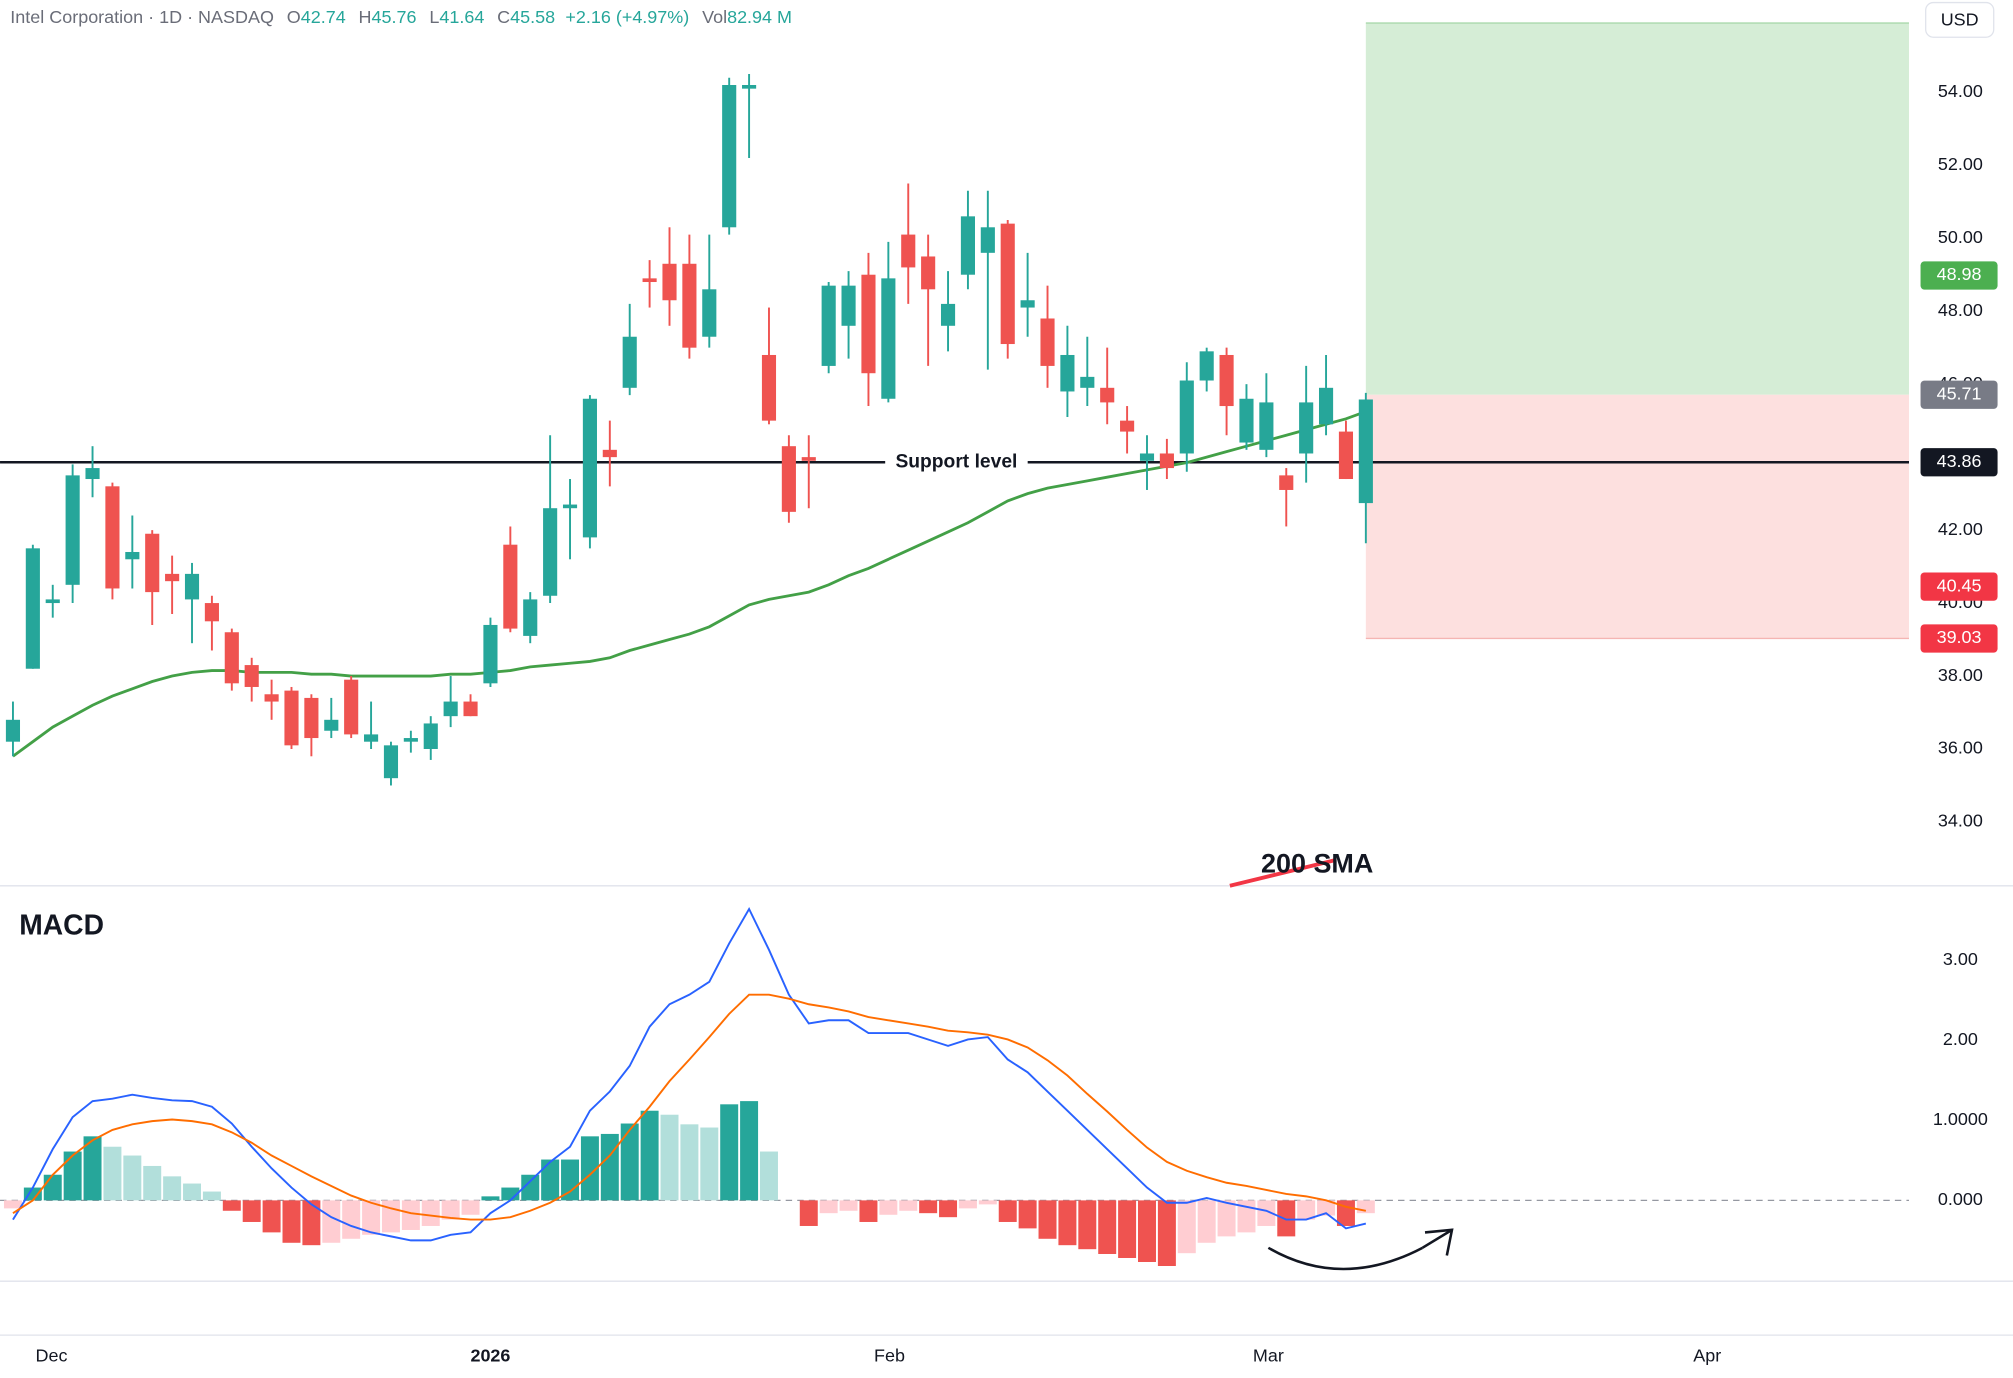 This screenshot has width=2013, height=1378. I want to click on y-tick-label: 36.00, so click(1960, 748).